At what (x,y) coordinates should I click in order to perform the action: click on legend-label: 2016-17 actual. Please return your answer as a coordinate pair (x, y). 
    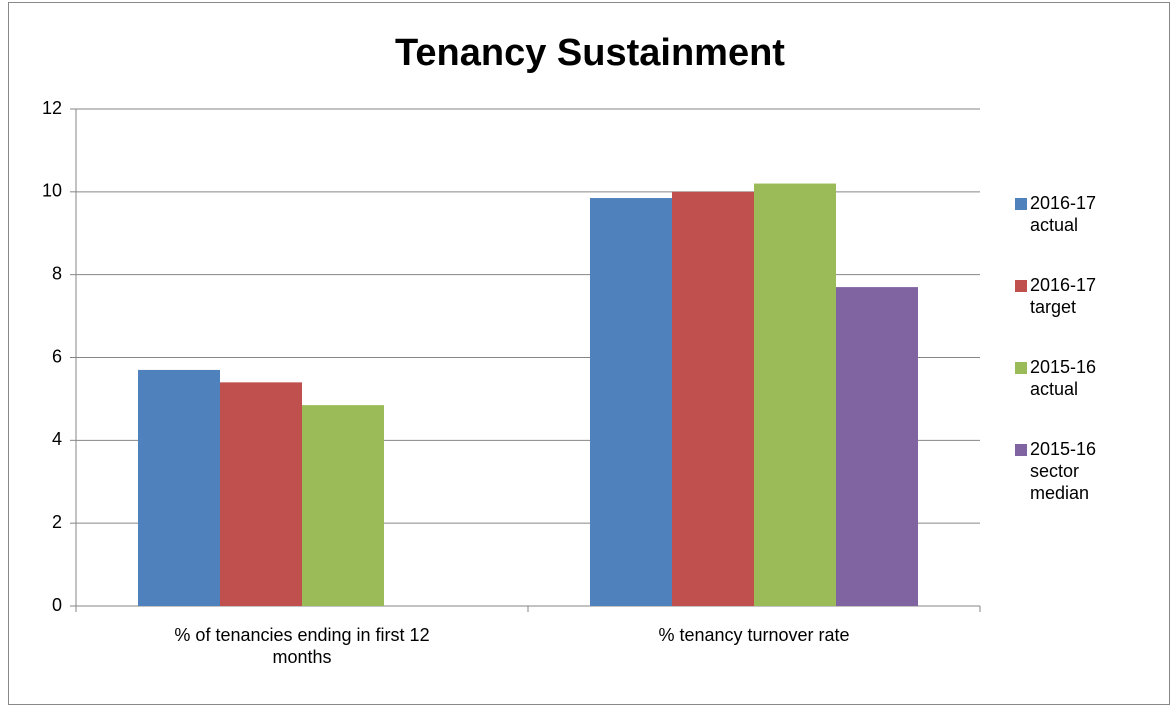
    Looking at the image, I should click on (1063, 214).